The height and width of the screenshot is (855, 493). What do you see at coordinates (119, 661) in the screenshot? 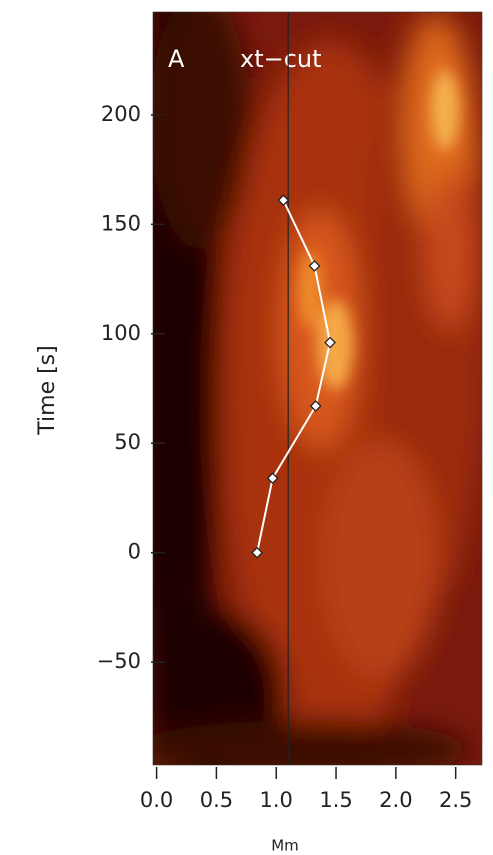
I see `y-tick-label: −50` at bounding box center [119, 661].